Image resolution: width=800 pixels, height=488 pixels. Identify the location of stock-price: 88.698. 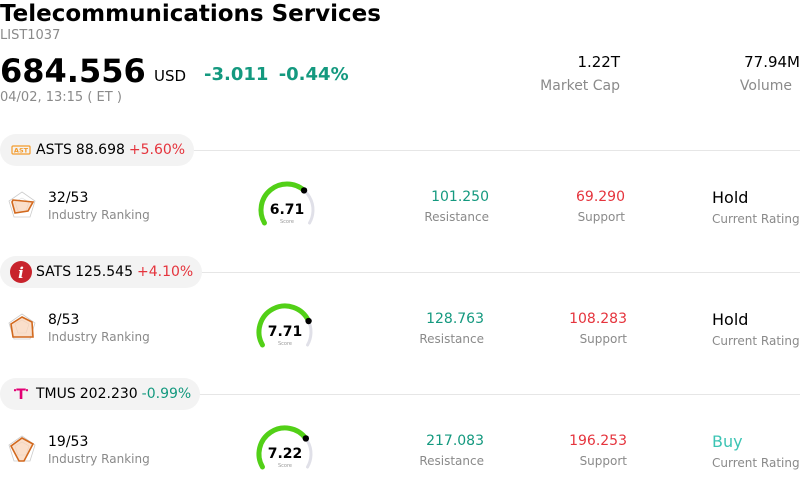
(100, 150).